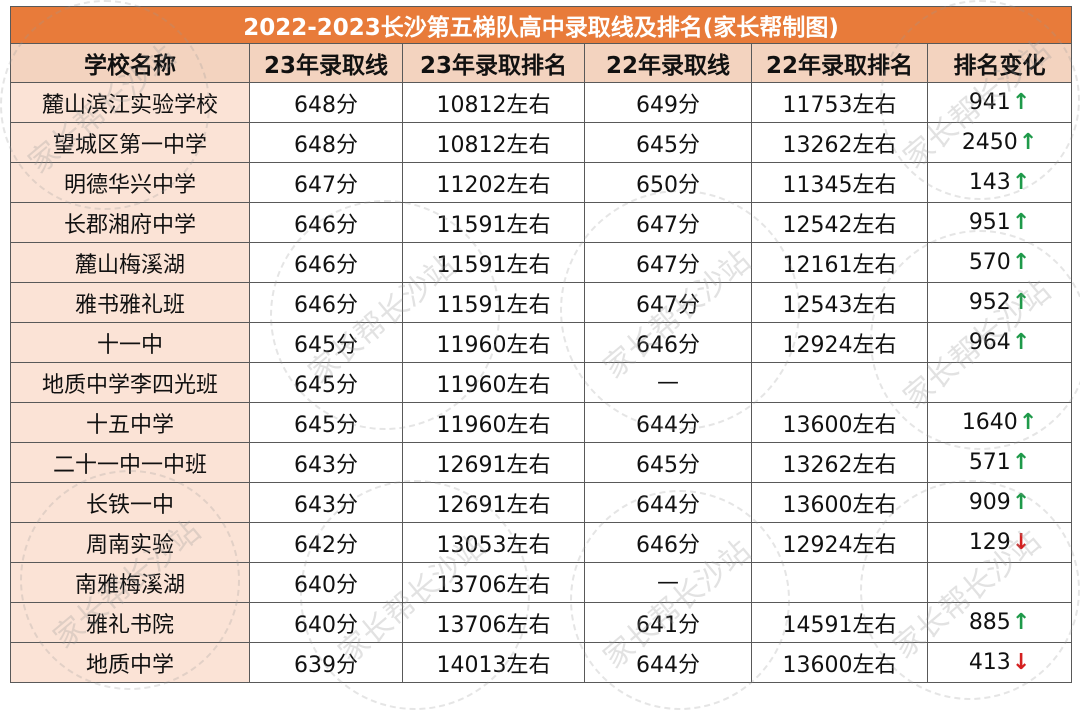 The width and height of the screenshot is (1080, 710). What do you see at coordinates (839, 342) in the screenshot?
I see `rank-22-cell: 12924左右` at bounding box center [839, 342].